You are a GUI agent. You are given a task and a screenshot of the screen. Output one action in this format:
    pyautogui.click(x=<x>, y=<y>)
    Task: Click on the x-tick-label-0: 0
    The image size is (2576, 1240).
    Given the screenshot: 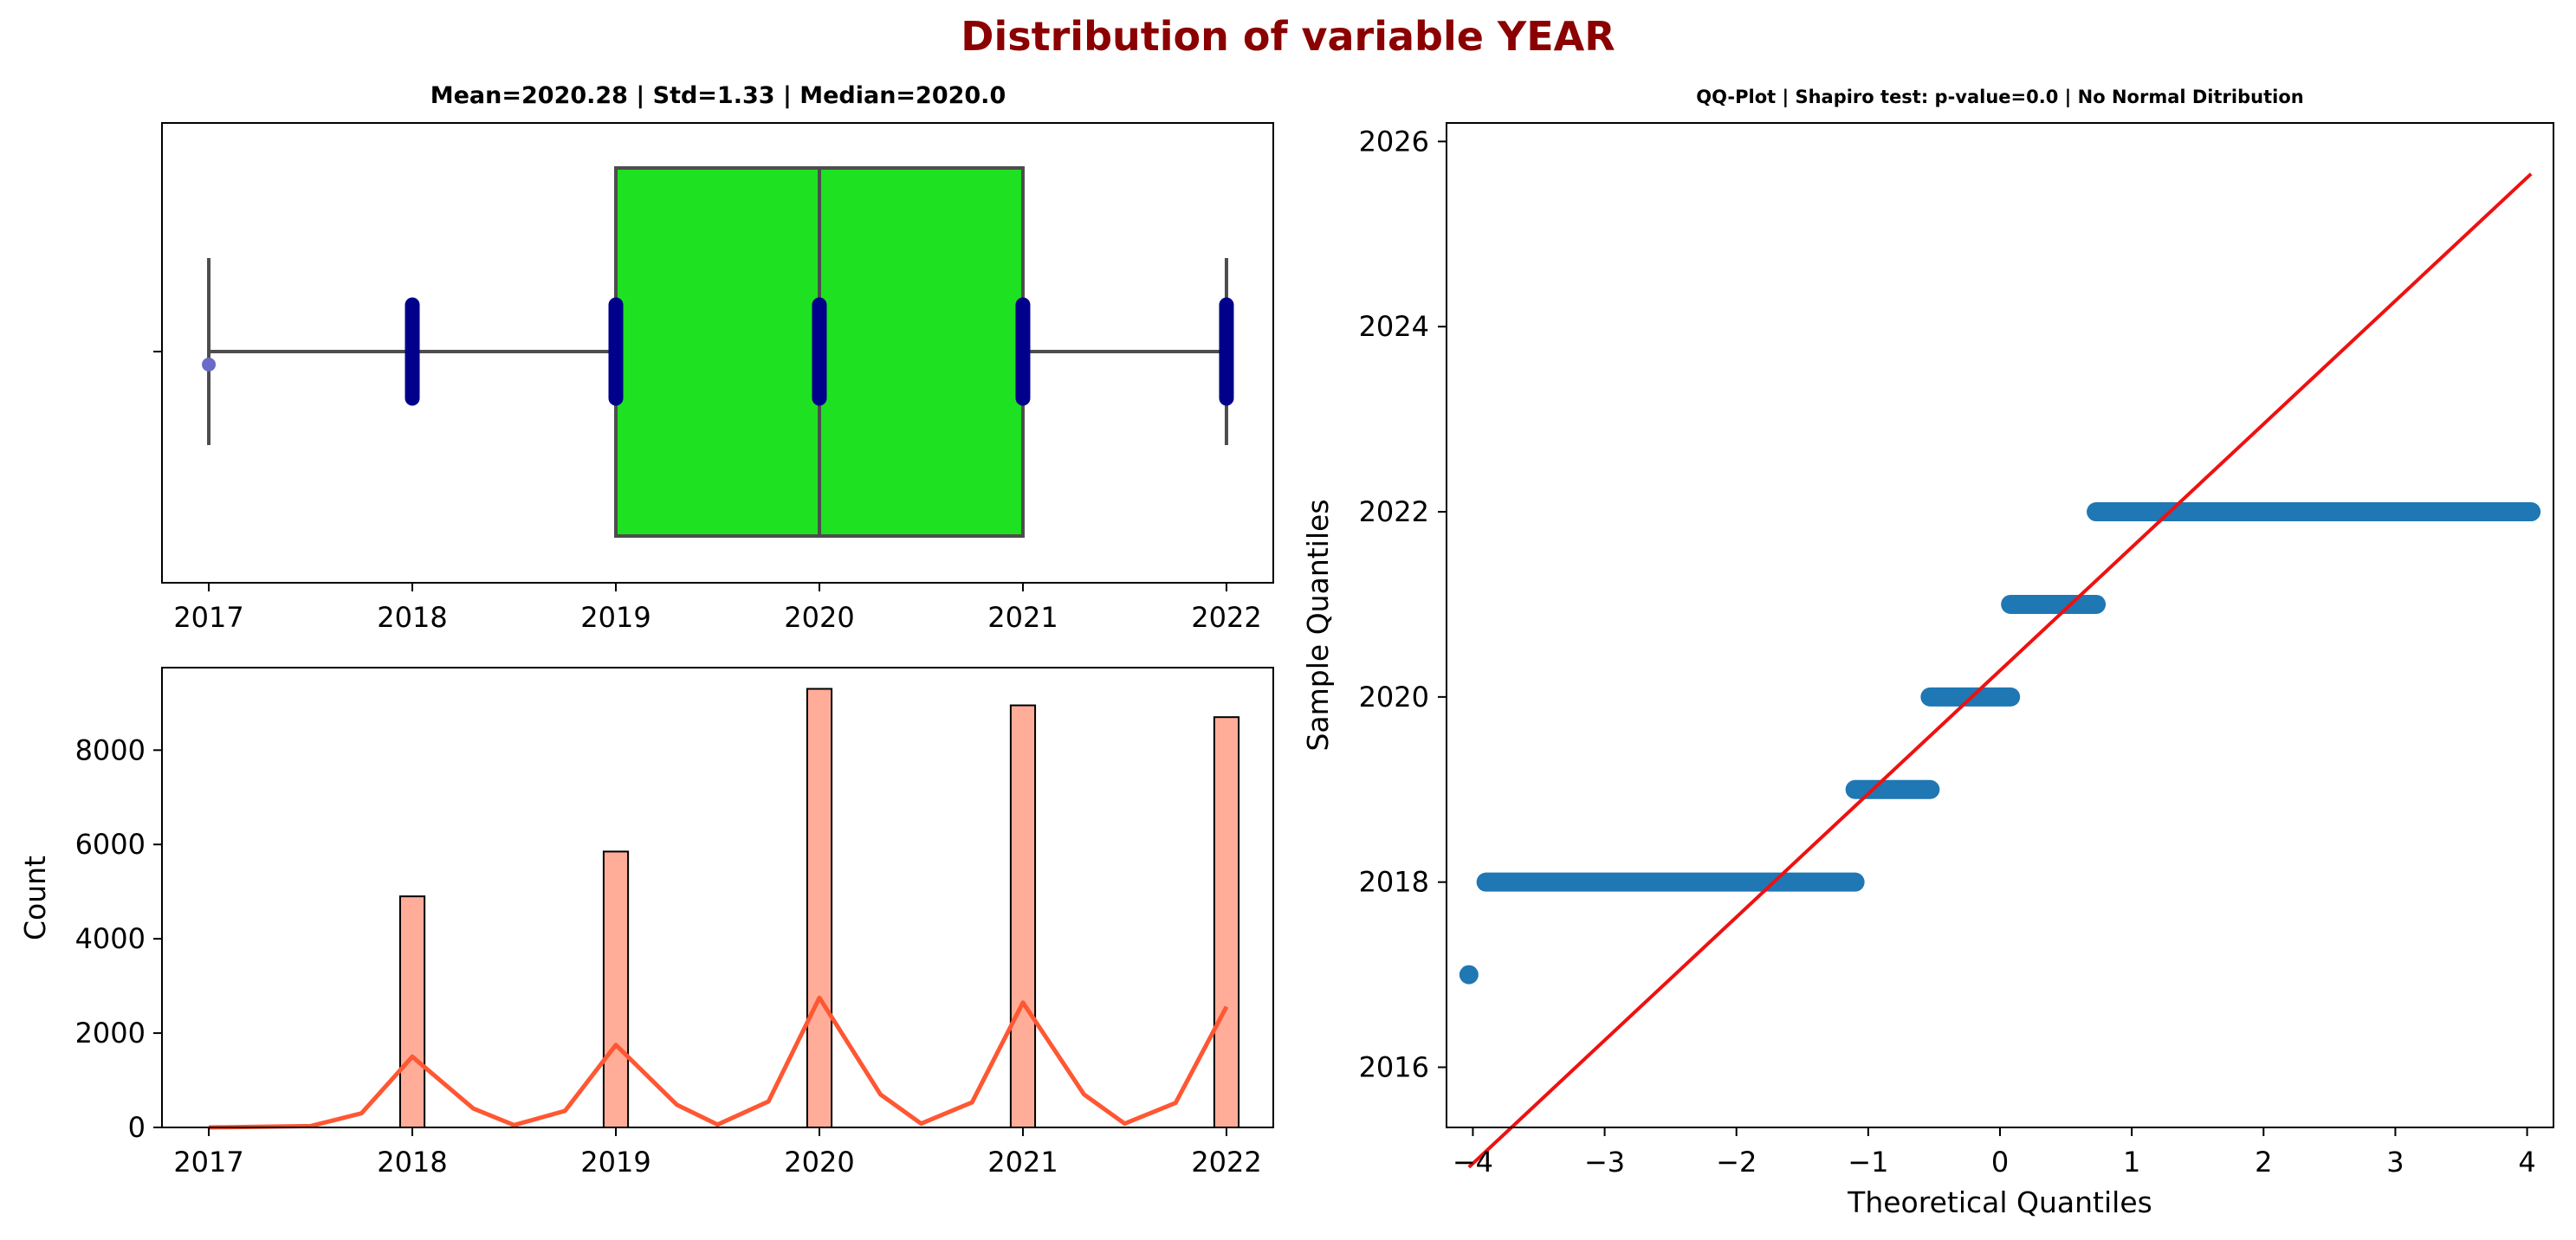 What is the action you would take?
    pyautogui.click(x=2000, y=1162)
    